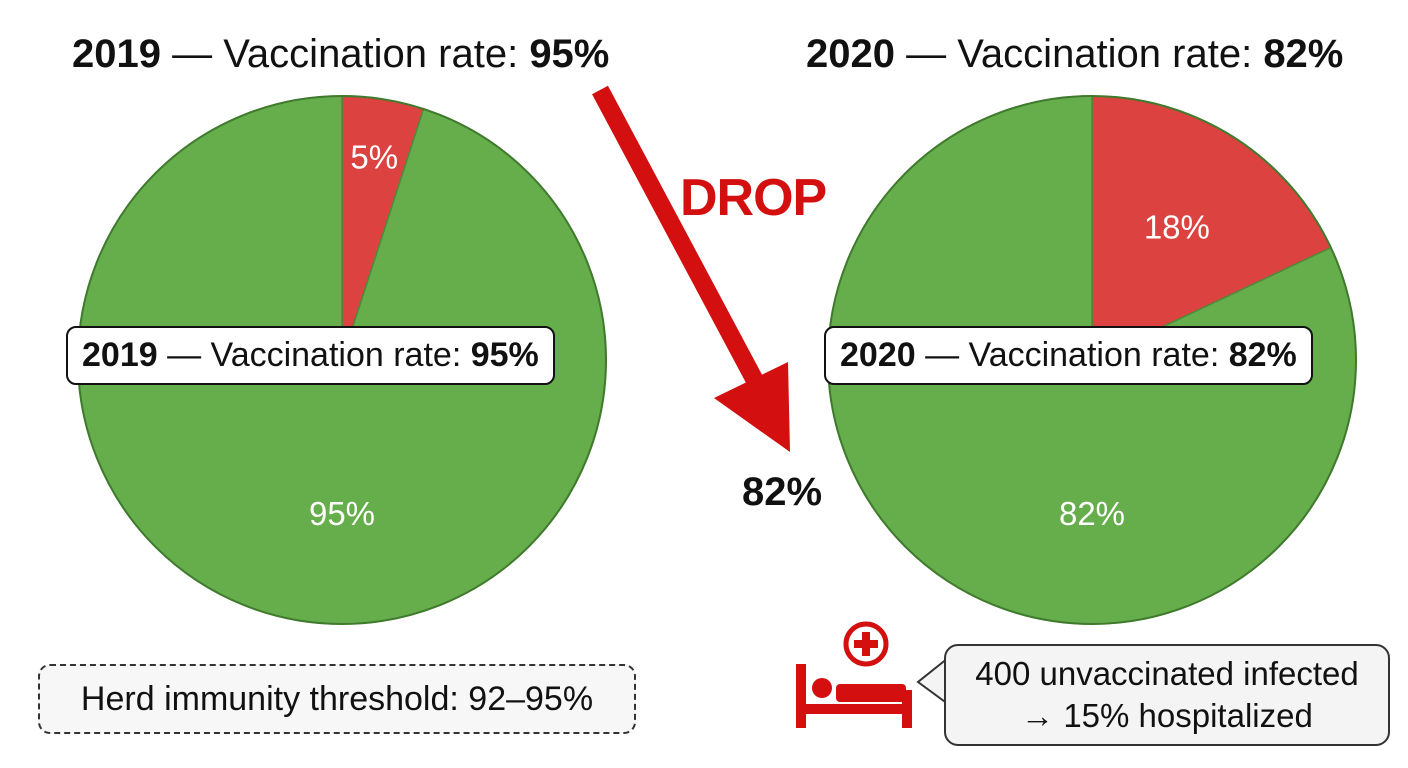 The width and height of the screenshot is (1408, 768). What do you see at coordinates (1262, 355) in the screenshot?
I see `right-callout-value: 82%` at bounding box center [1262, 355].